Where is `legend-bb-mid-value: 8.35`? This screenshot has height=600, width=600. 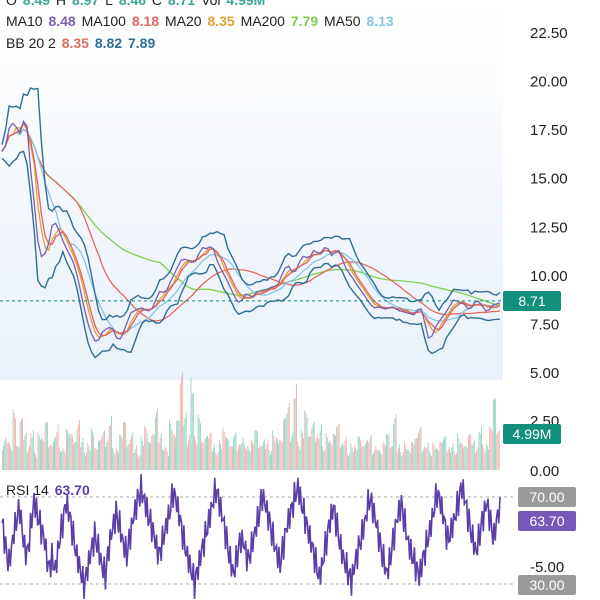 legend-bb-mid-value: 8.35 is located at coordinates (75, 43).